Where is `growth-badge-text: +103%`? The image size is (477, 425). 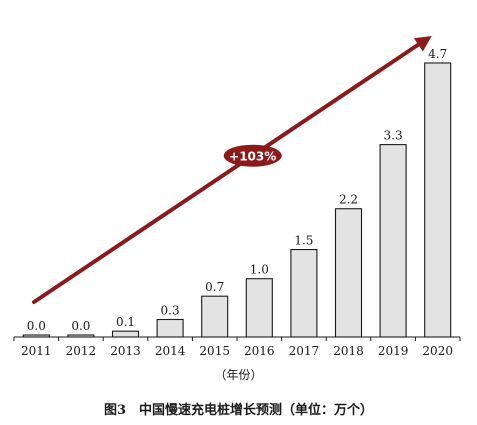 growth-badge-text: +103% is located at coordinates (252, 157).